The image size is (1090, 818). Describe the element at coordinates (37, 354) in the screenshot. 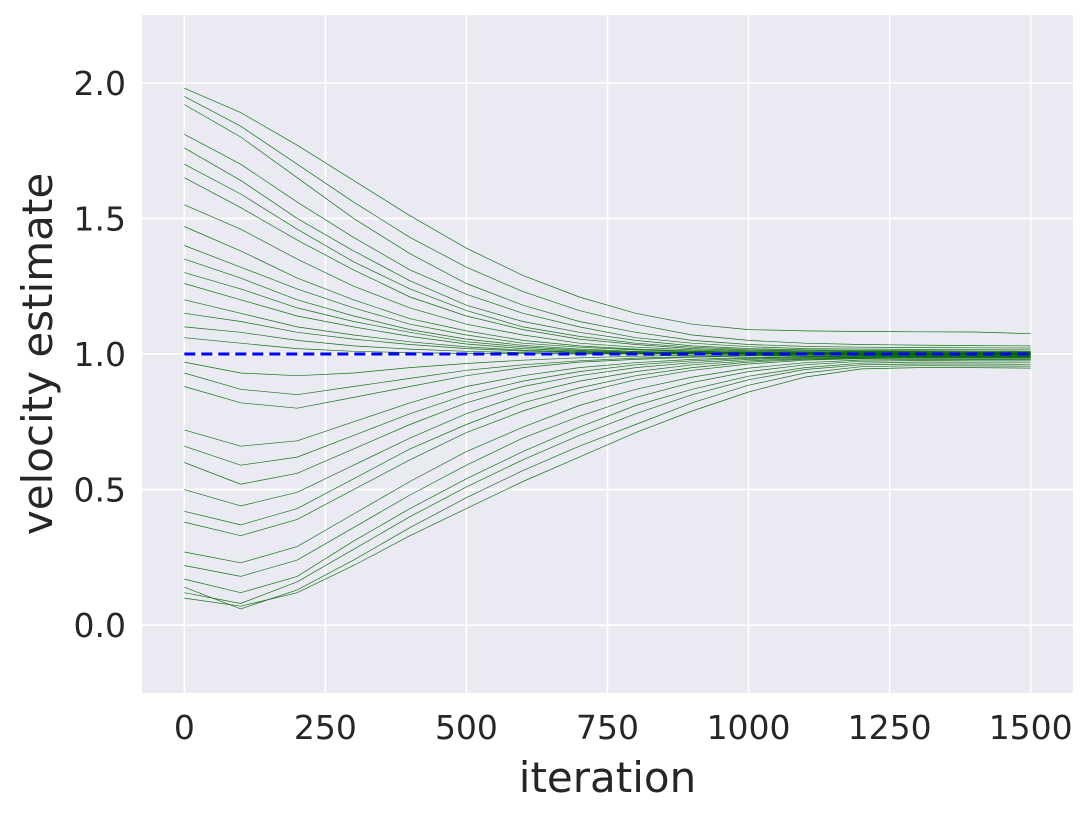

I see `y-axis-label: velocity estimate` at that location.